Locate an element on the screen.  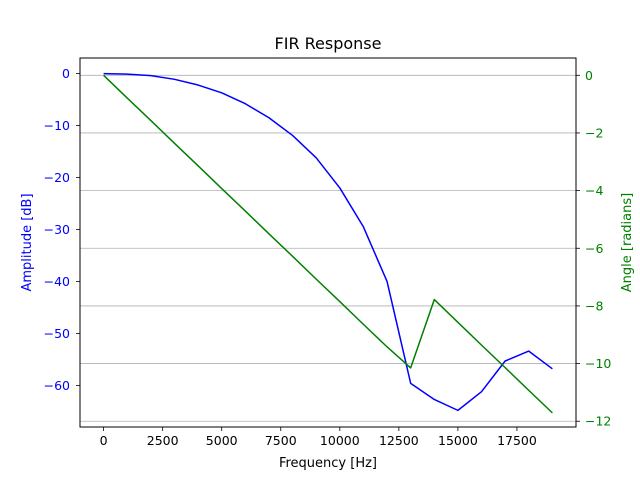
x-tick-label: 2500 is located at coordinates (163, 440).